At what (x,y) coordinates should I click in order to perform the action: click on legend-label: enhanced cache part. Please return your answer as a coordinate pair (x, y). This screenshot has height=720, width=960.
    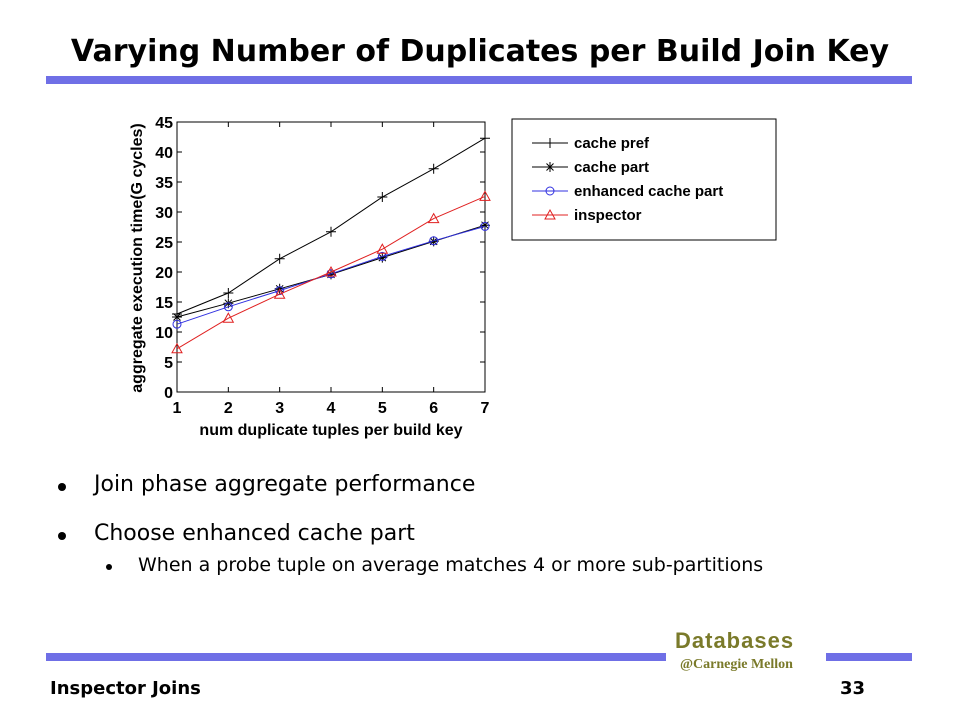
    Looking at the image, I should click on (648, 191).